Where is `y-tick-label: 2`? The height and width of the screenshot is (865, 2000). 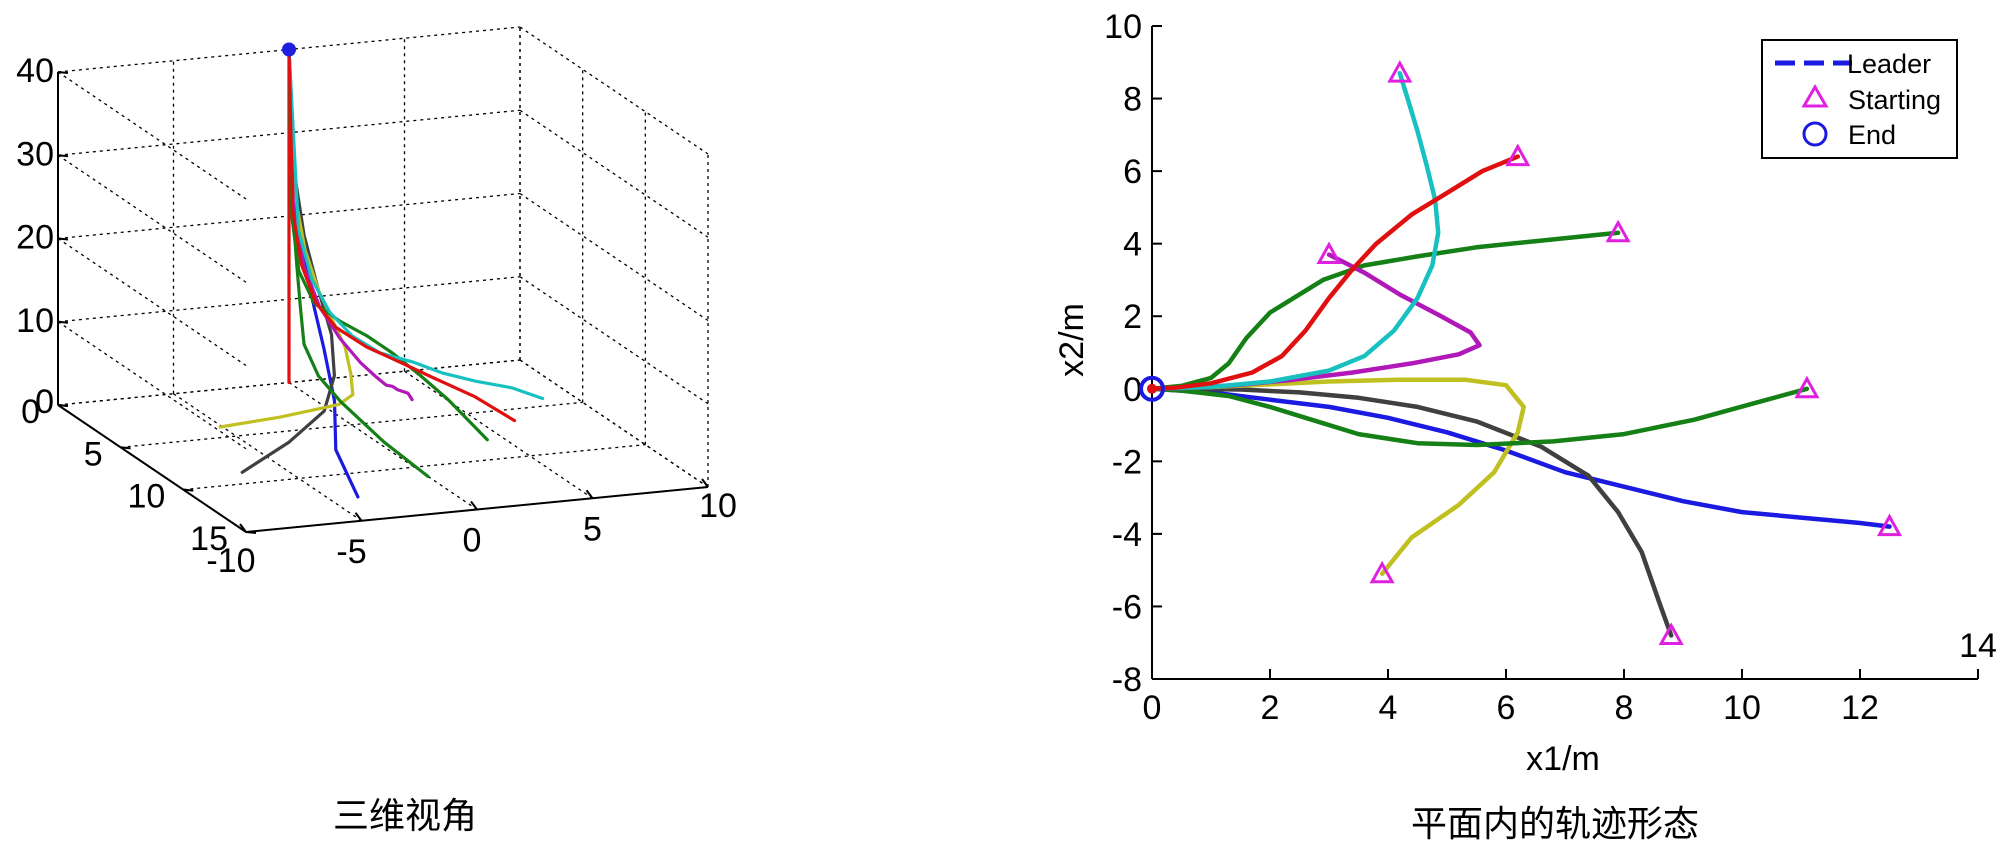 y-tick-label: 2 is located at coordinates (1132, 317).